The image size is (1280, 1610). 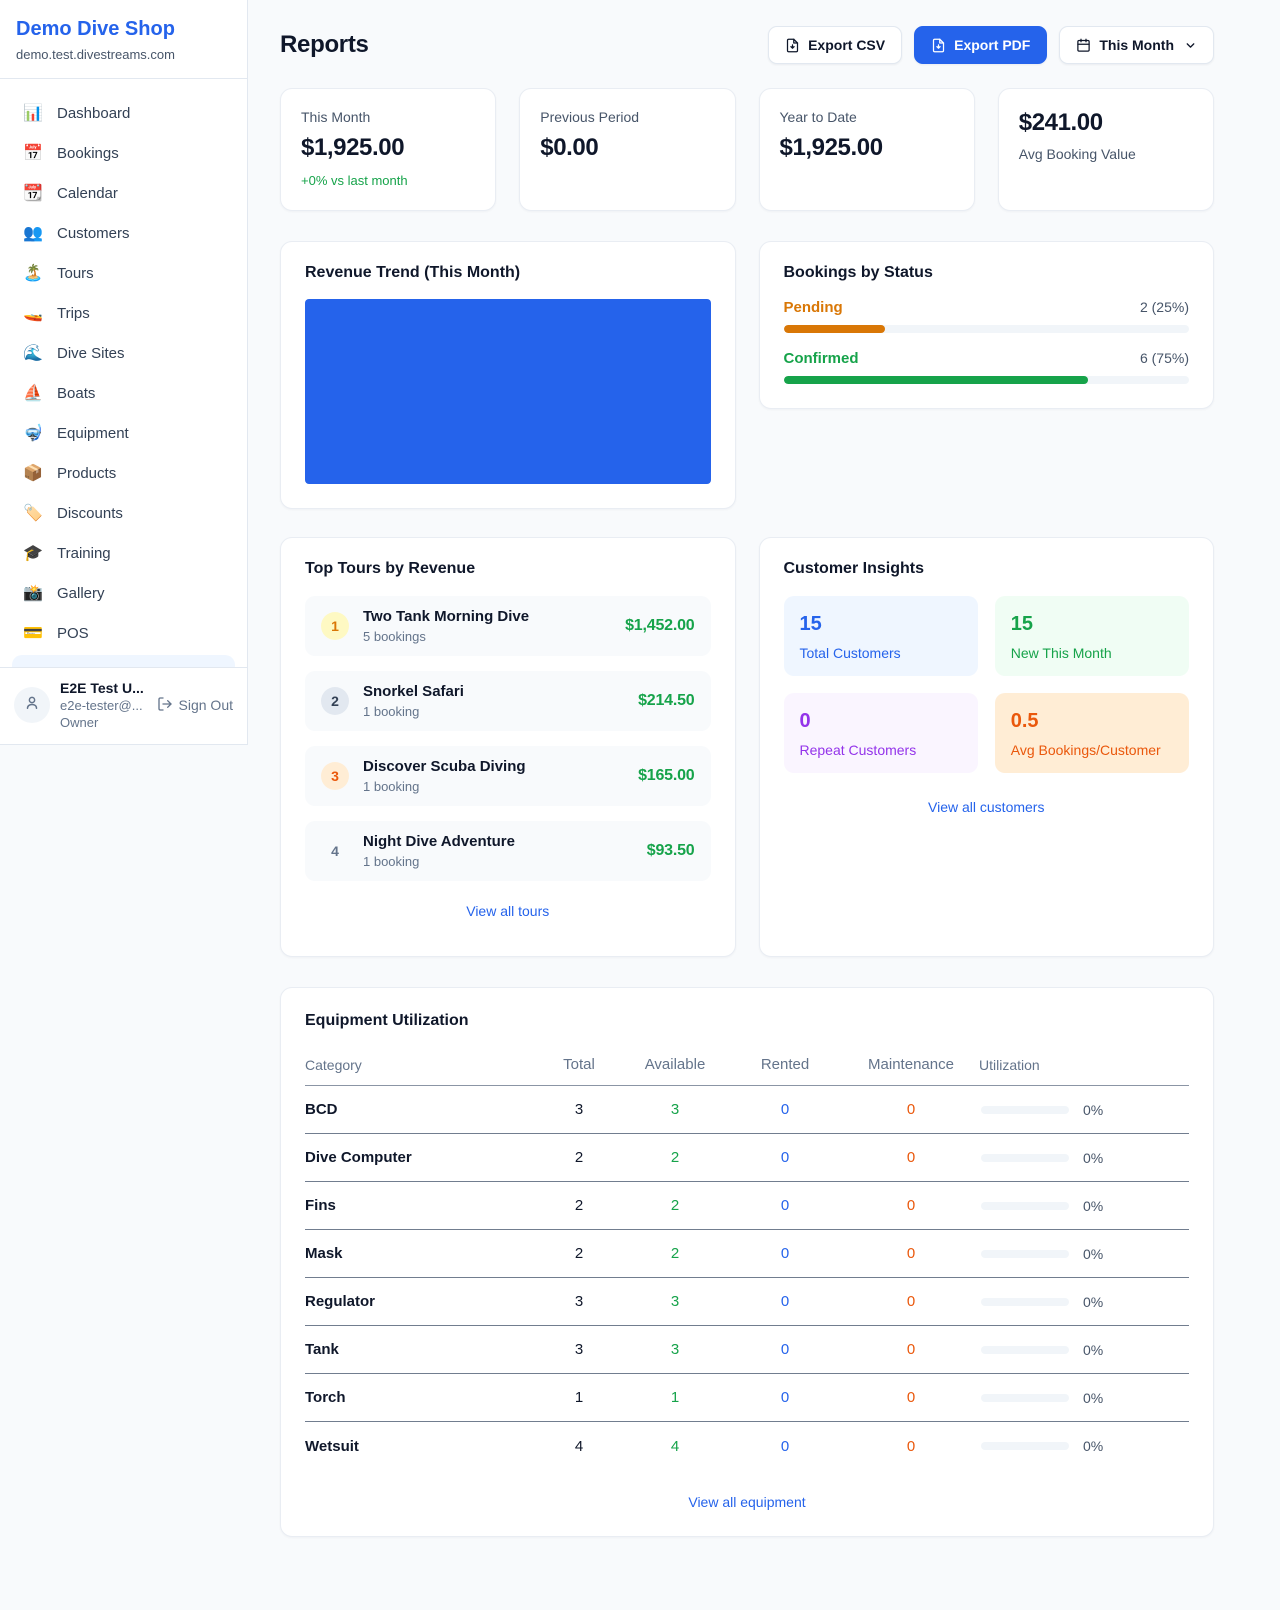 What do you see at coordinates (335, 626) in the screenshot?
I see `rank-badge: 1` at bounding box center [335, 626].